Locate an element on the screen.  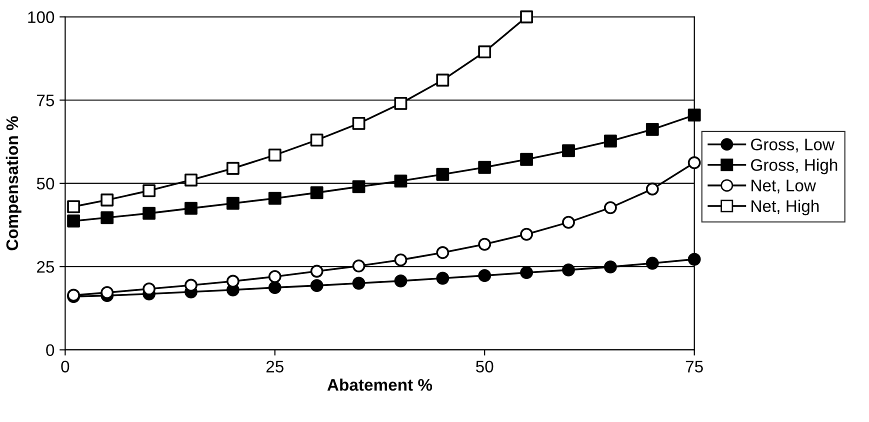
y-tick-label: 50 is located at coordinates (45, 184).